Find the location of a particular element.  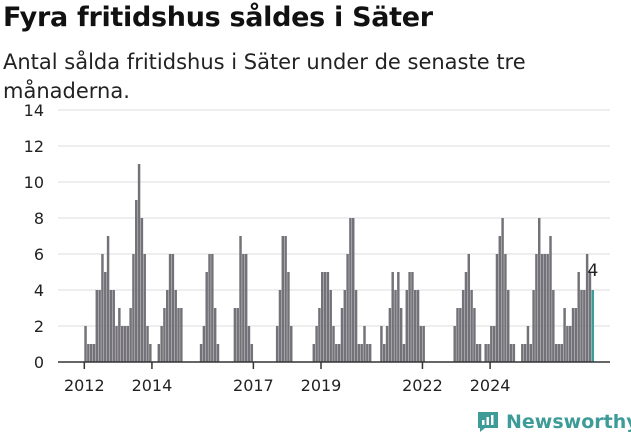

y-tick-label: 6 is located at coordinates (39, 254).